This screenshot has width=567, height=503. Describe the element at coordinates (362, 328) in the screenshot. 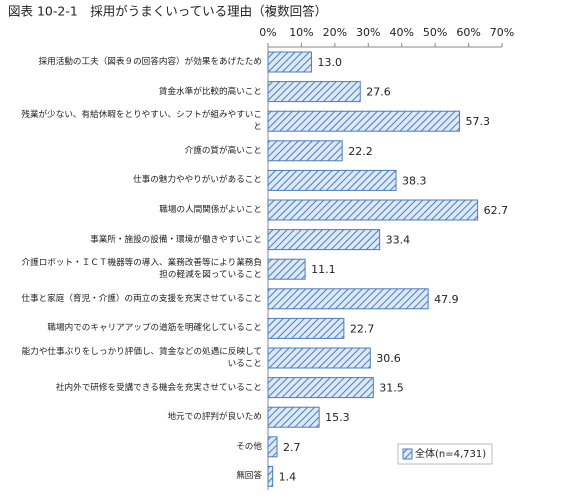

I see `value-label: 22.7` at that location.